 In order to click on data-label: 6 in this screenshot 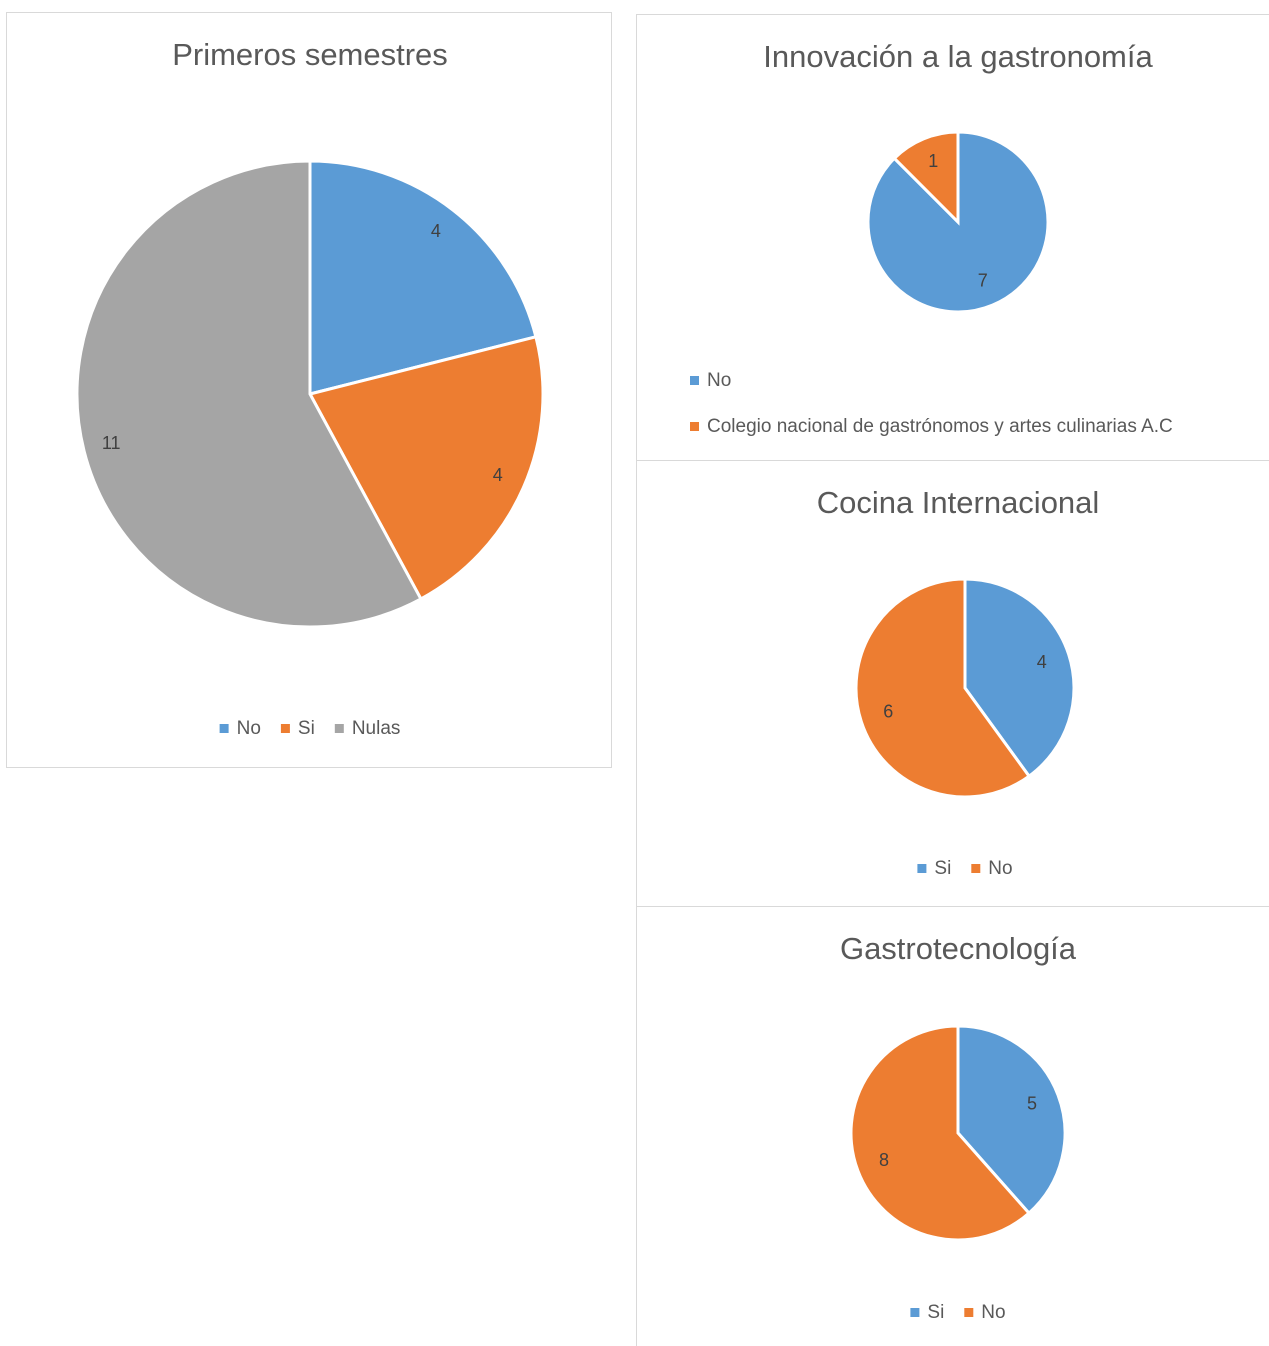, I will do `click(888, 712)`.